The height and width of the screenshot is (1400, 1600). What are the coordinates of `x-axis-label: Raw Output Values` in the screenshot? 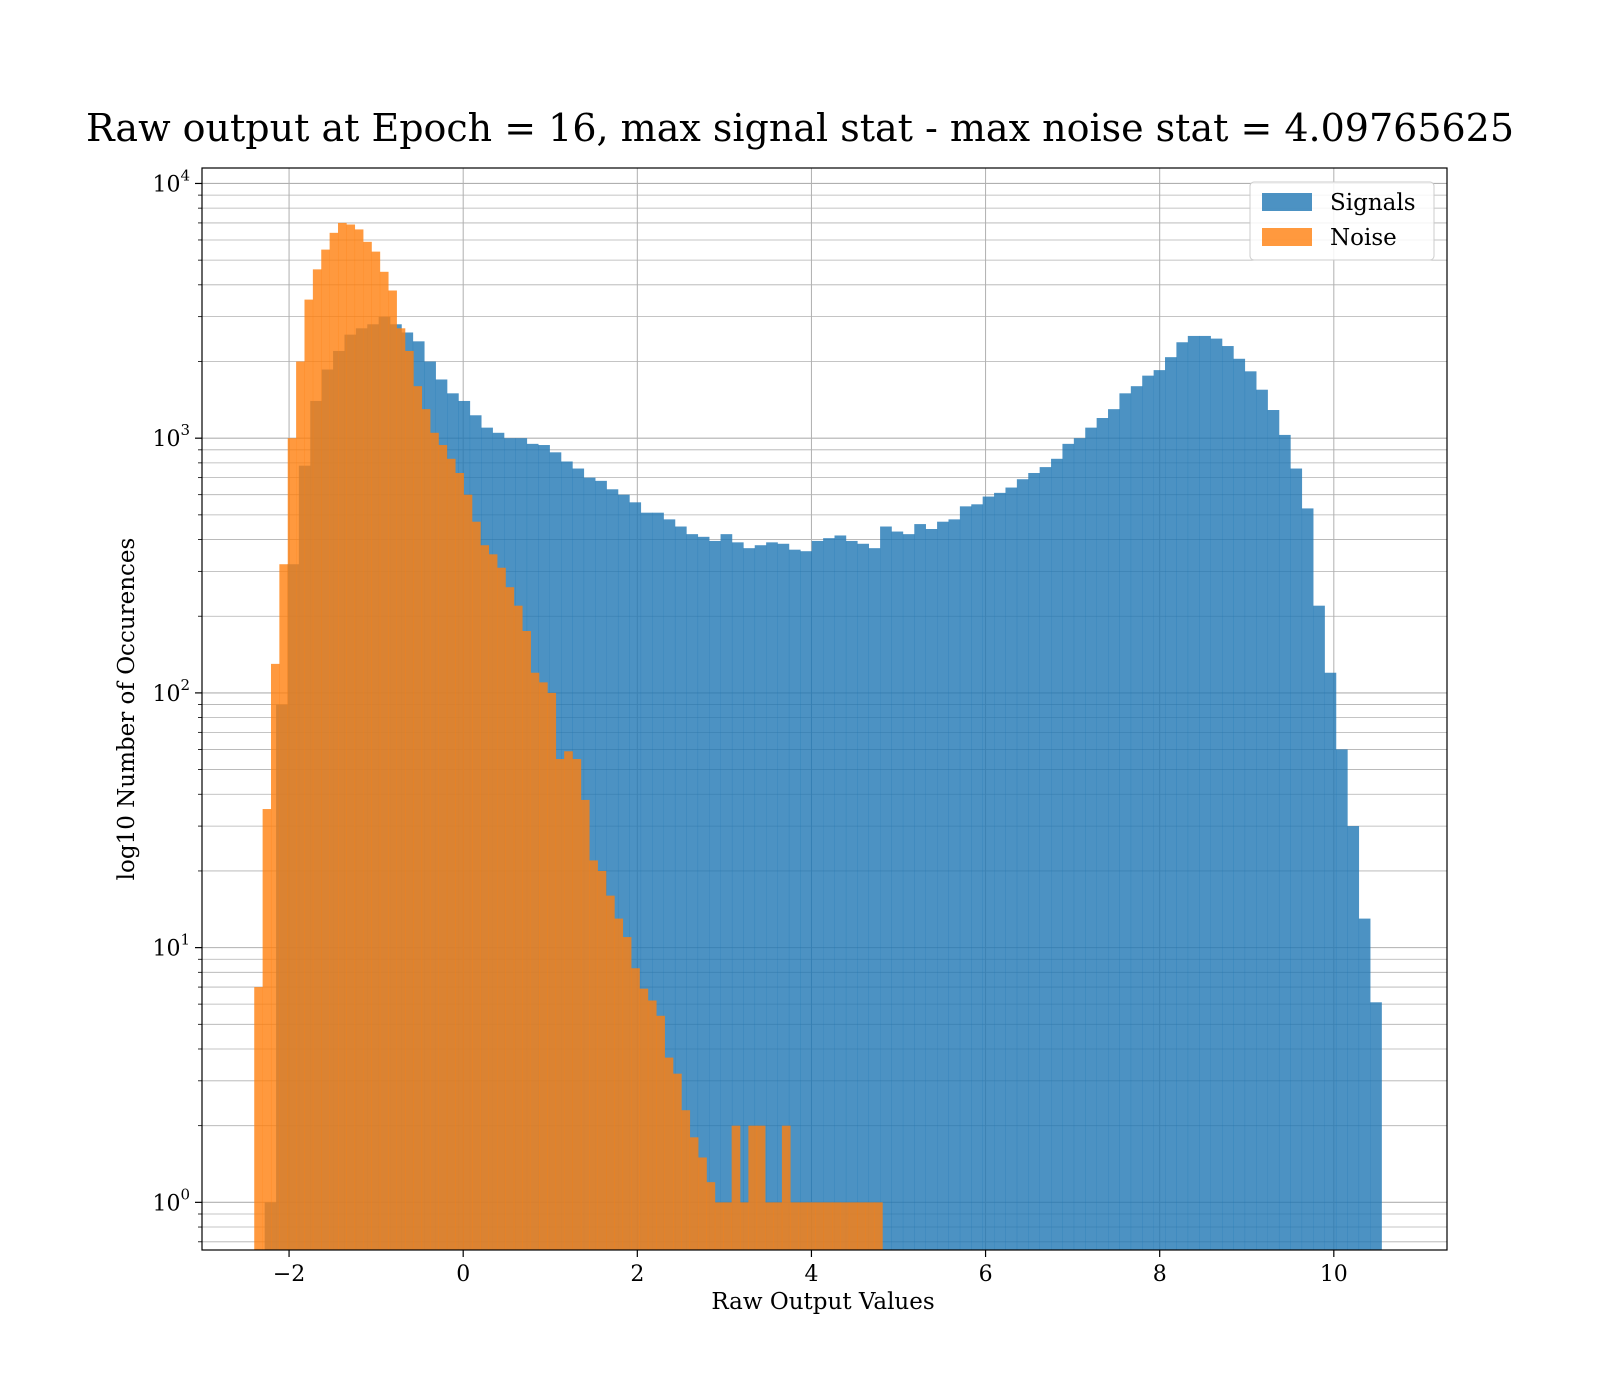 It's located at (822, 1302).